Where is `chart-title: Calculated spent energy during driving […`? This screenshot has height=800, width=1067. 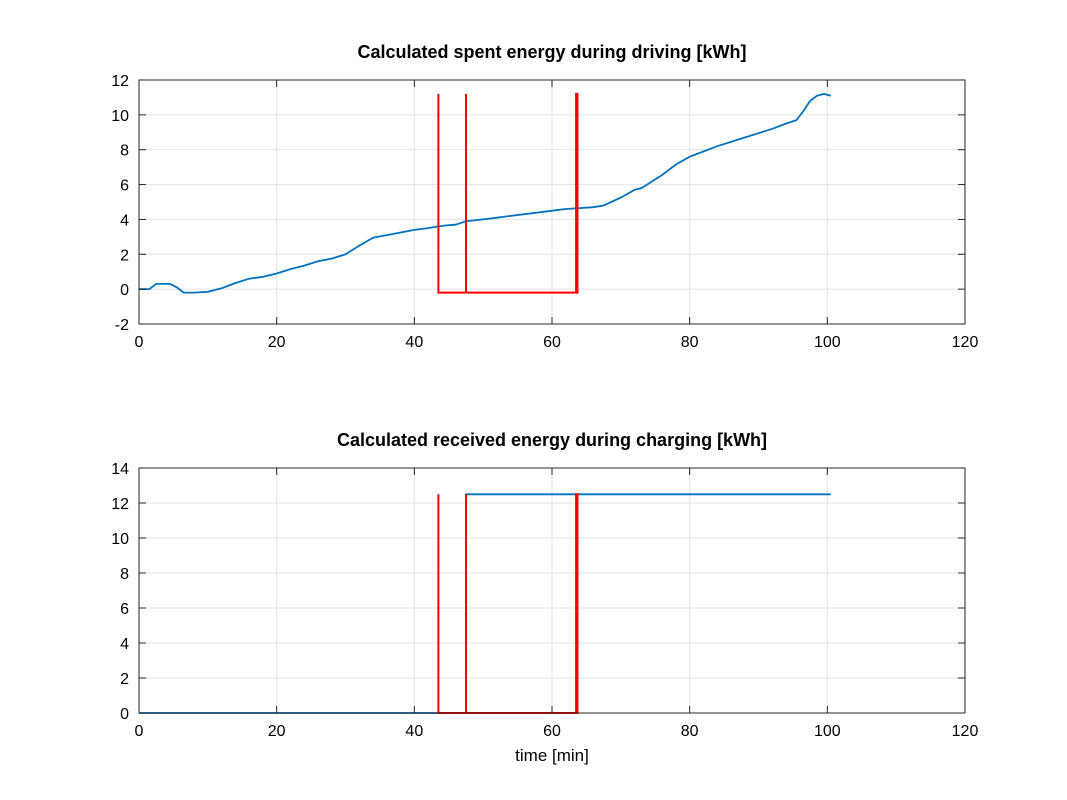 chart-title: Calculated spent energy during driving [… is located at coordinates (551, 52).